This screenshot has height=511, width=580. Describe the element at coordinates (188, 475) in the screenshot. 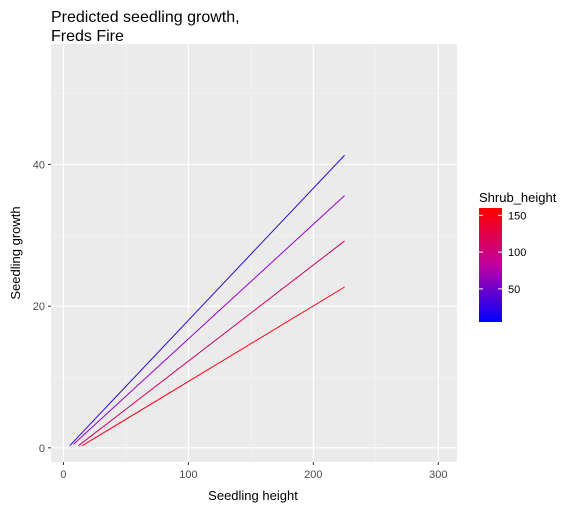

I see `x-tick-label: 100` at that location.